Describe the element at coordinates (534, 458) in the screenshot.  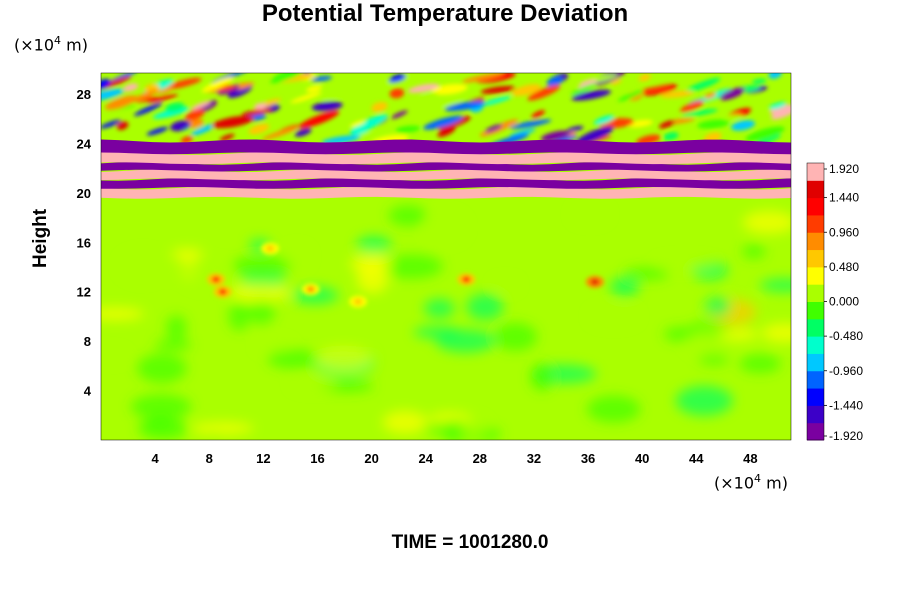
I see `x-tick-label: 32` at that location.